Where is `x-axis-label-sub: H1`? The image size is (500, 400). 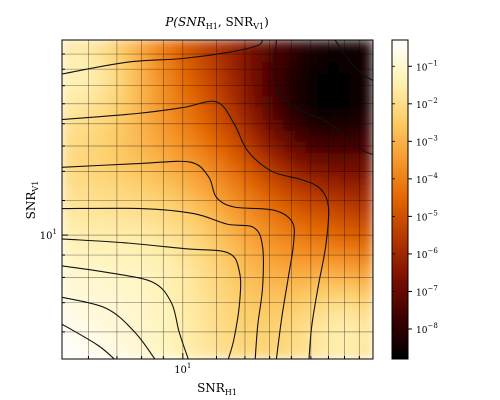 x-axis-label-sub: H1 is located at coordinates (231, 392).